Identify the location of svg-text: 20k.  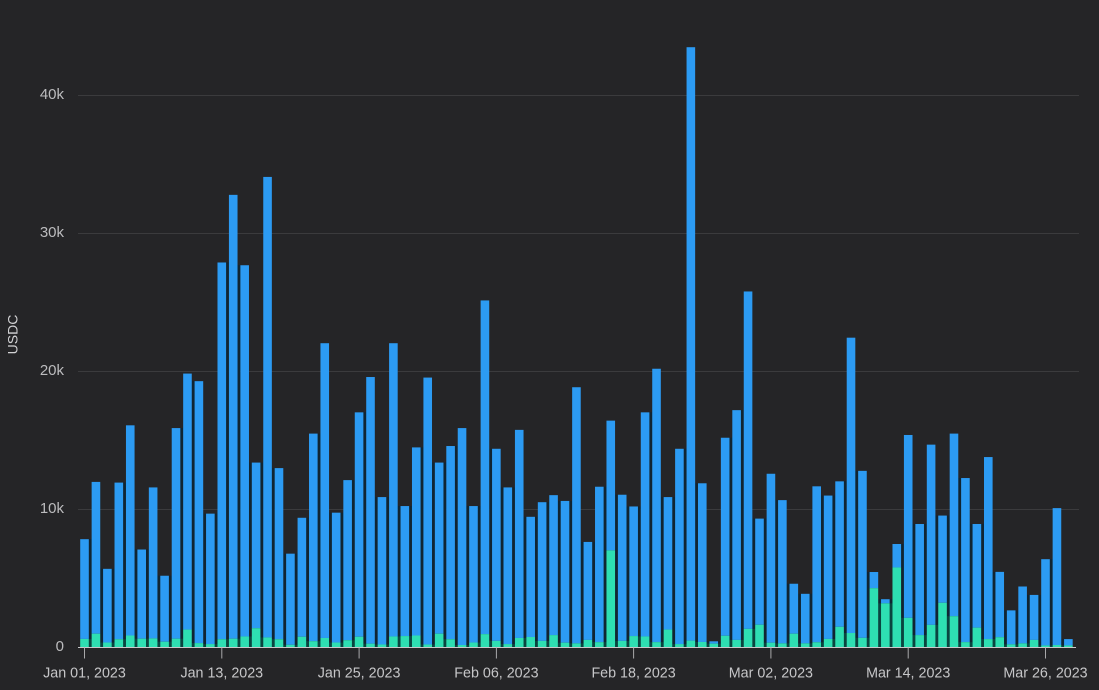
(52, 370).